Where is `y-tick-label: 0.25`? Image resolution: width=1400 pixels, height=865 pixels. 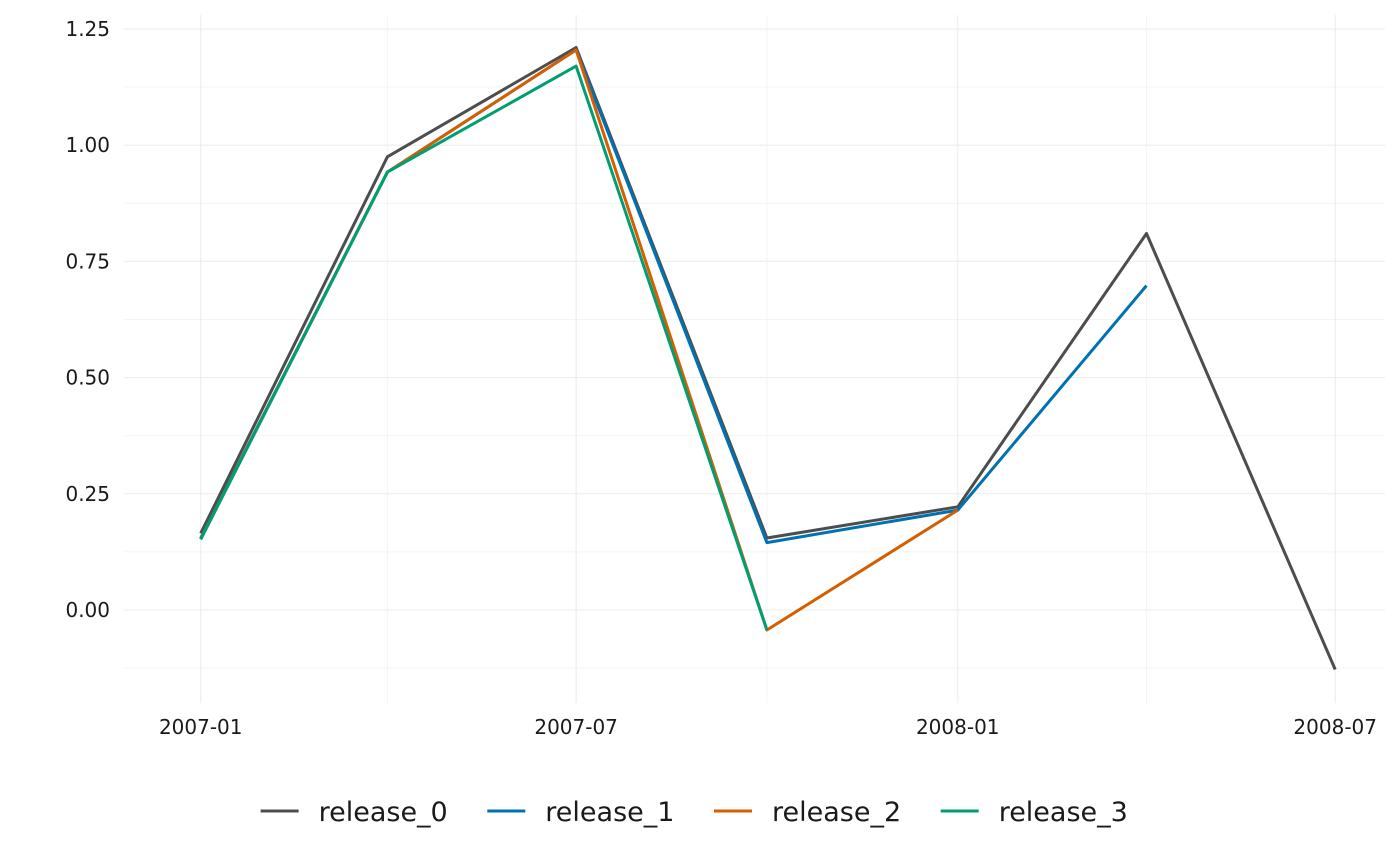 y-tick-label: 0.25 is located at coordinates (87, 494).